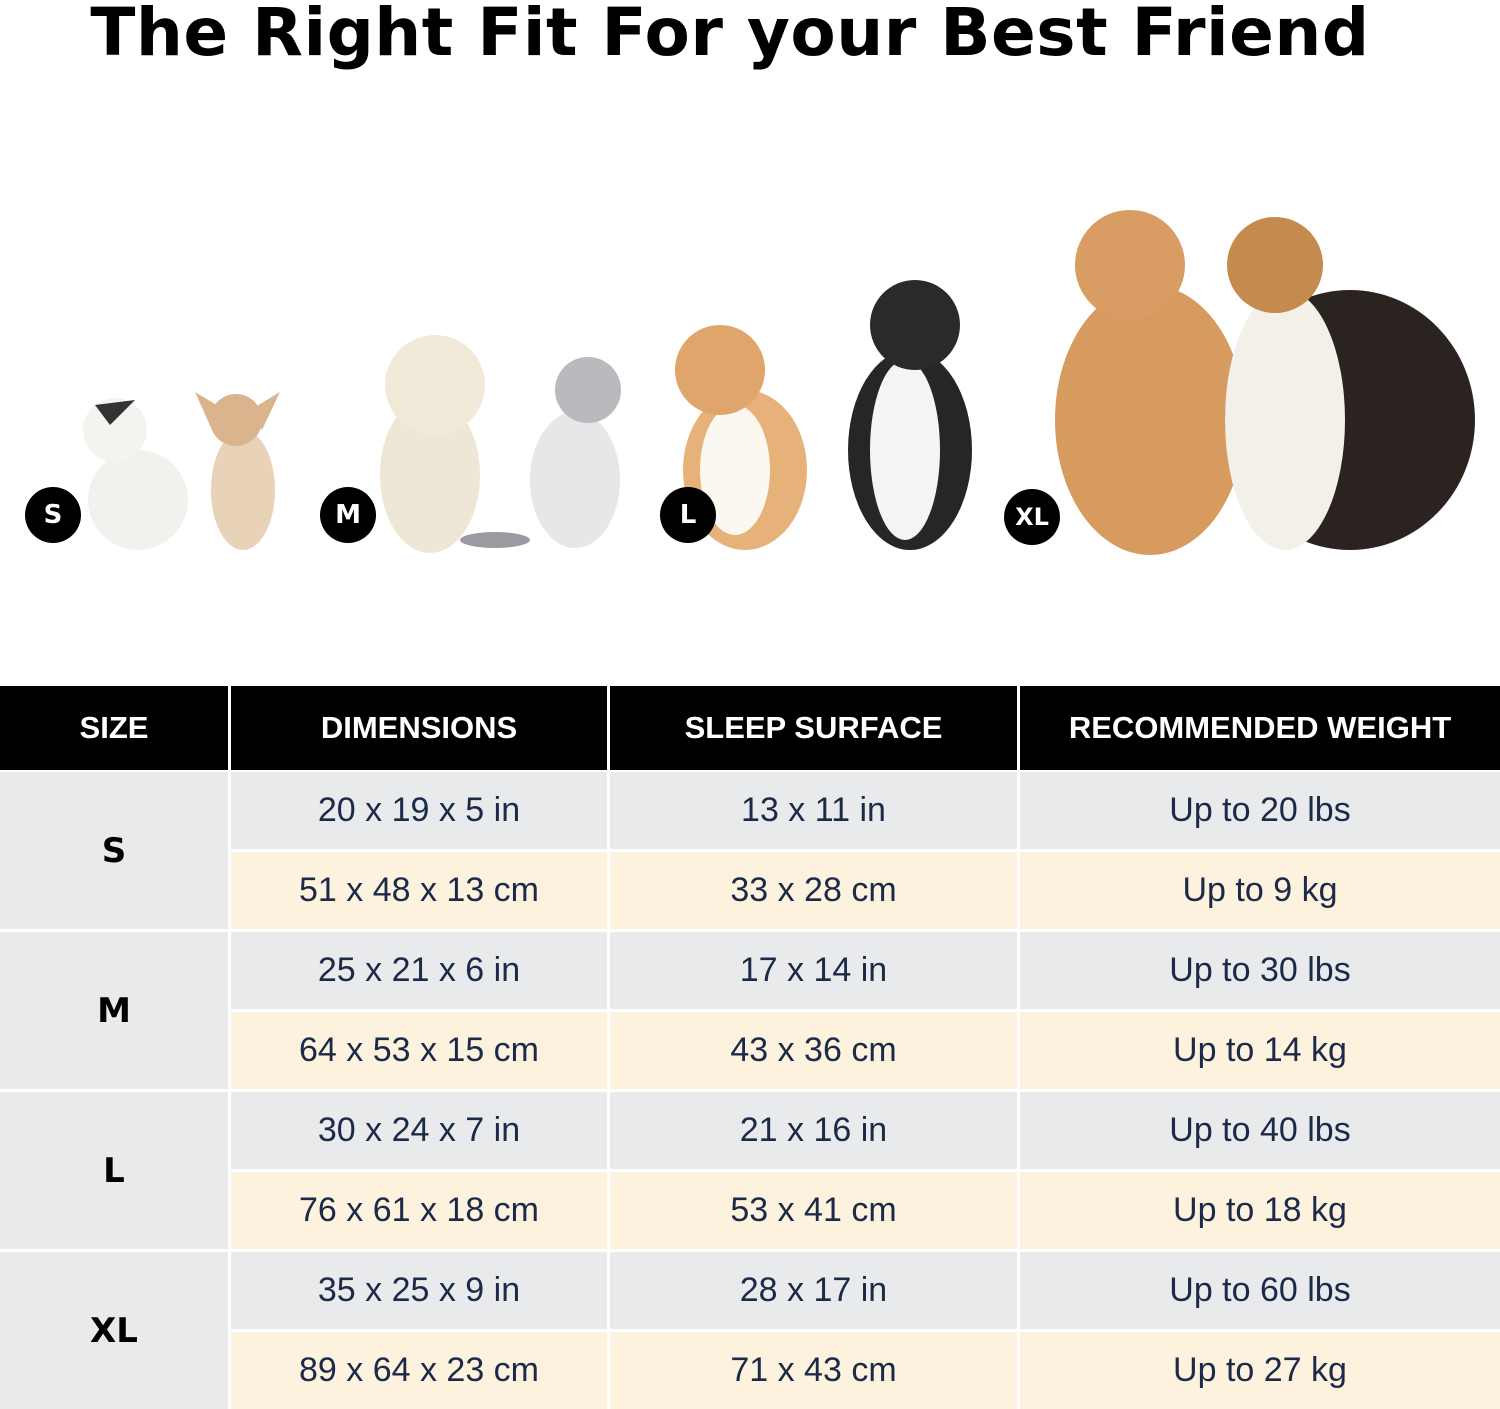 This screenshot has height=1409, width=1500. What do you see at coordinates (419, 1050) in the screenshot?
I see `dimensions-metric-cell: 64 x 53 x 15 cm` at bounding box center [419, 1050].